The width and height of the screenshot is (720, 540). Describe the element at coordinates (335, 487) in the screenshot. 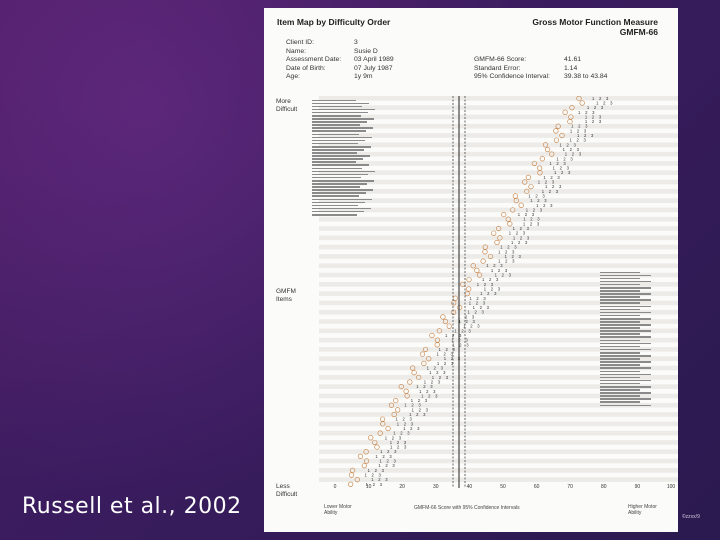

I see `x-tick-label: 0` at that location.